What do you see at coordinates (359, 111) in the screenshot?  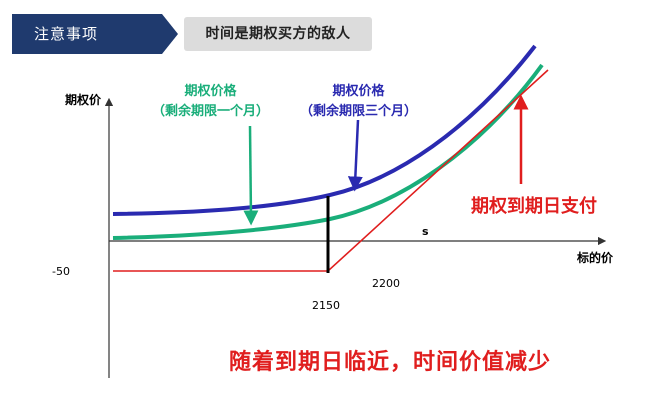 I see `blue-curve-label-line2: （剩余期限三个月）` at bounding box center [359, 111].